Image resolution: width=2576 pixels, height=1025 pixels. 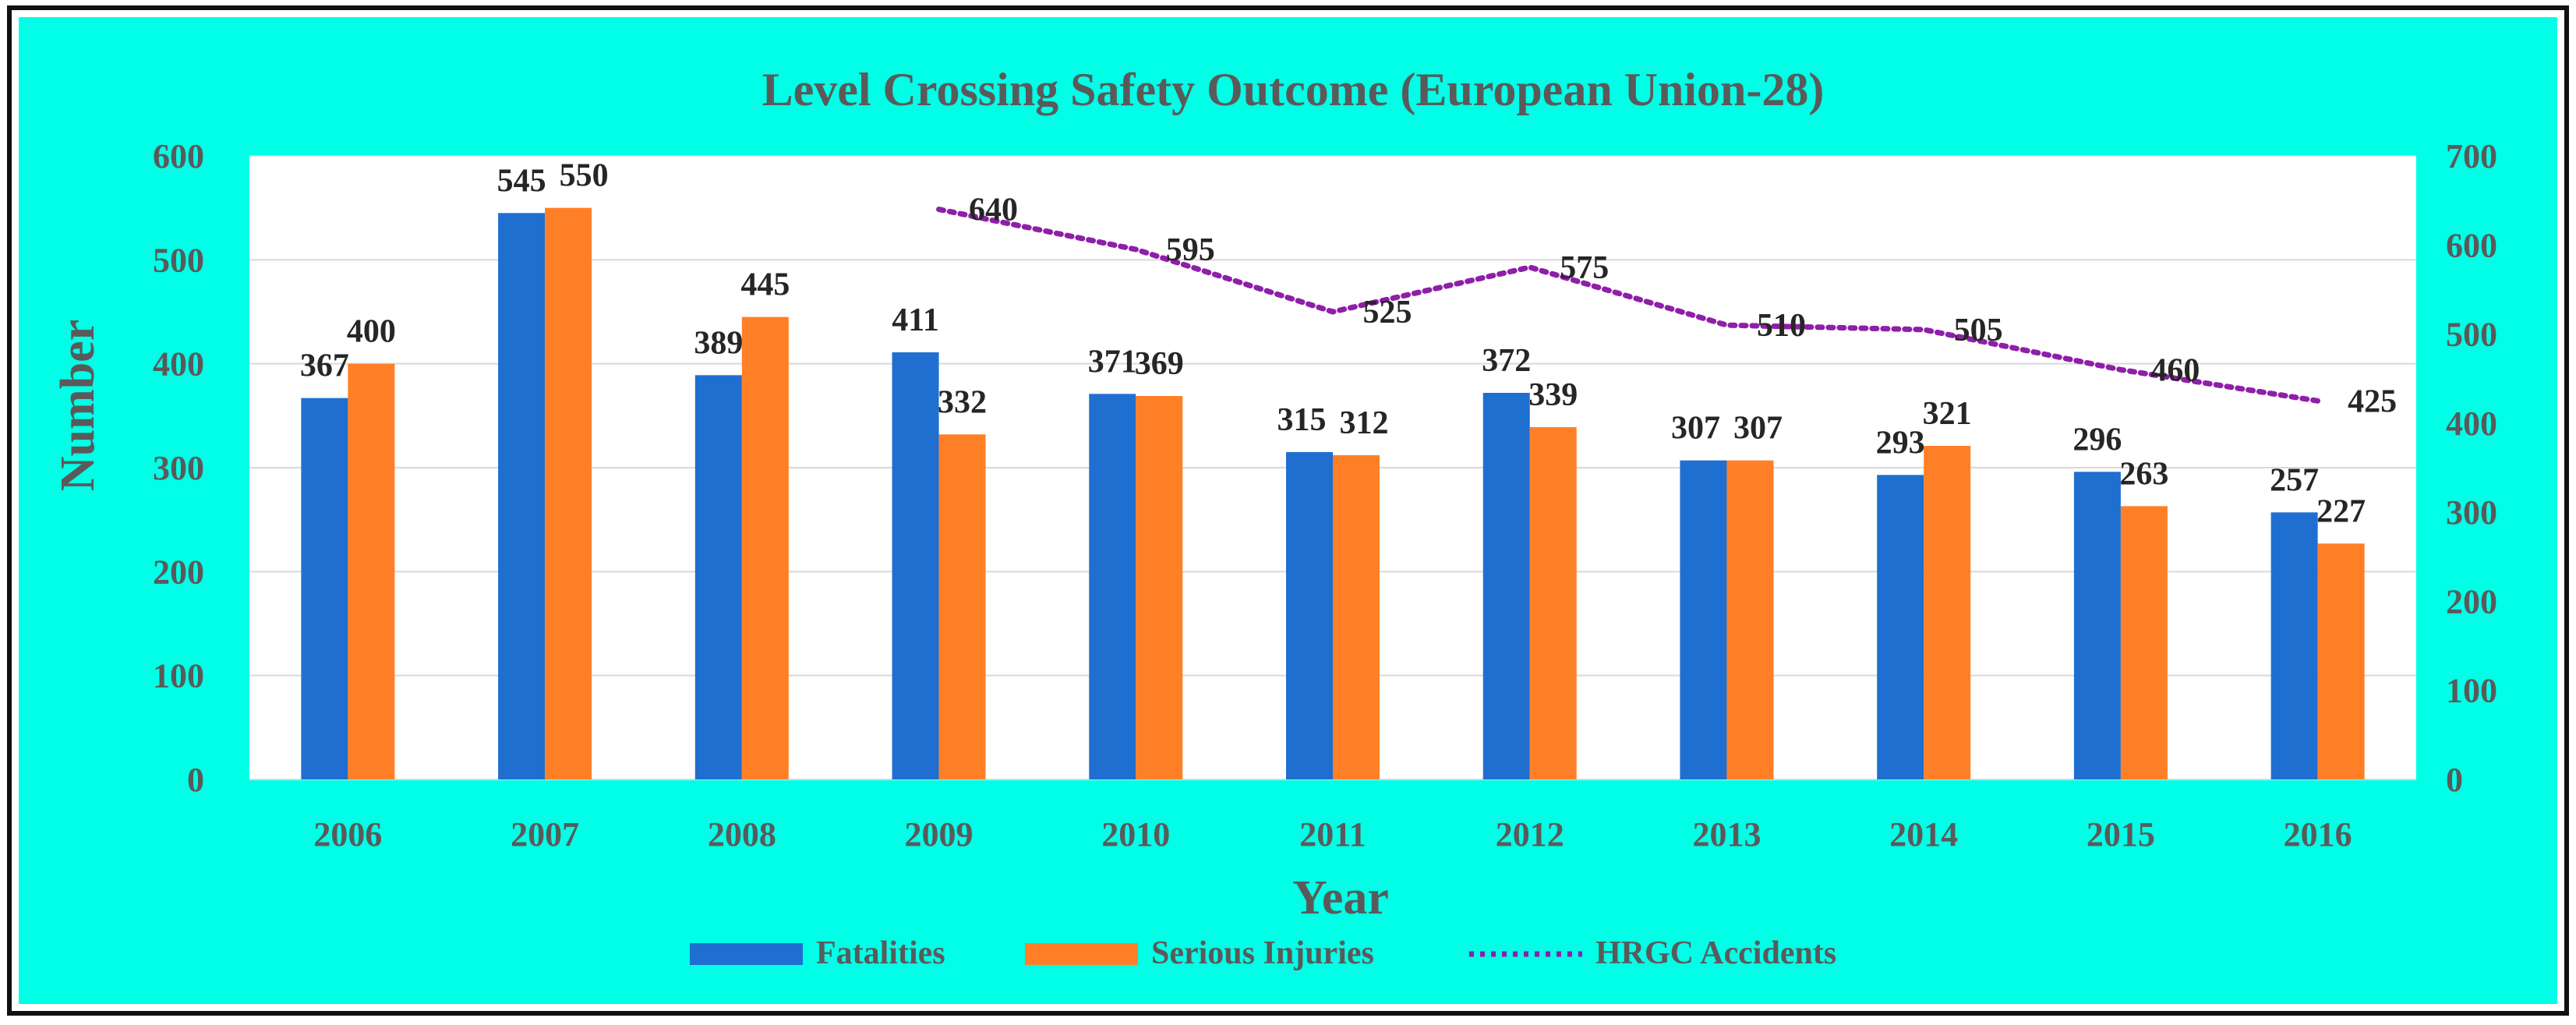 I want to click on x-tick-label: 2015, so click(x=2121, y=835).